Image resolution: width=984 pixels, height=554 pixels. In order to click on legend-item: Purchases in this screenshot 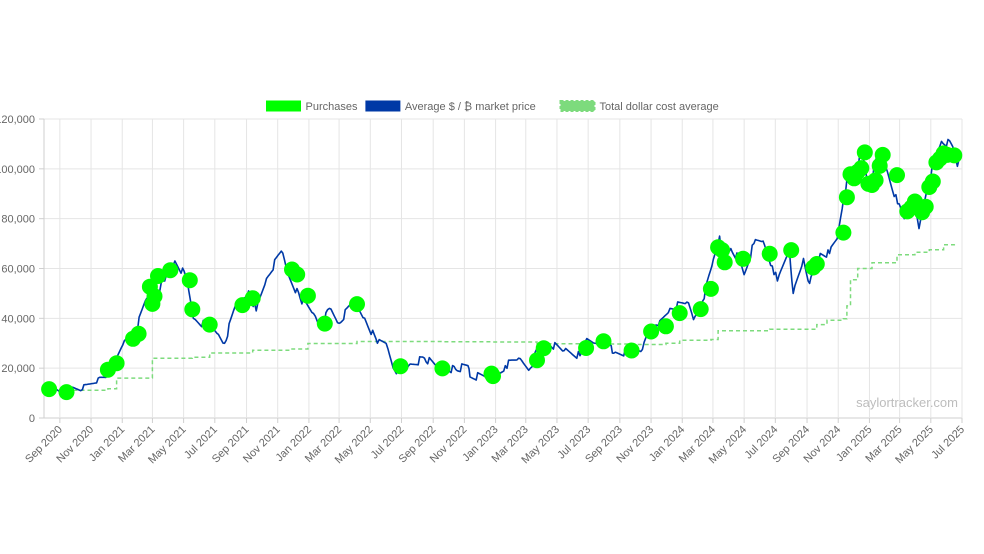, I will do `click(312, 106)`.